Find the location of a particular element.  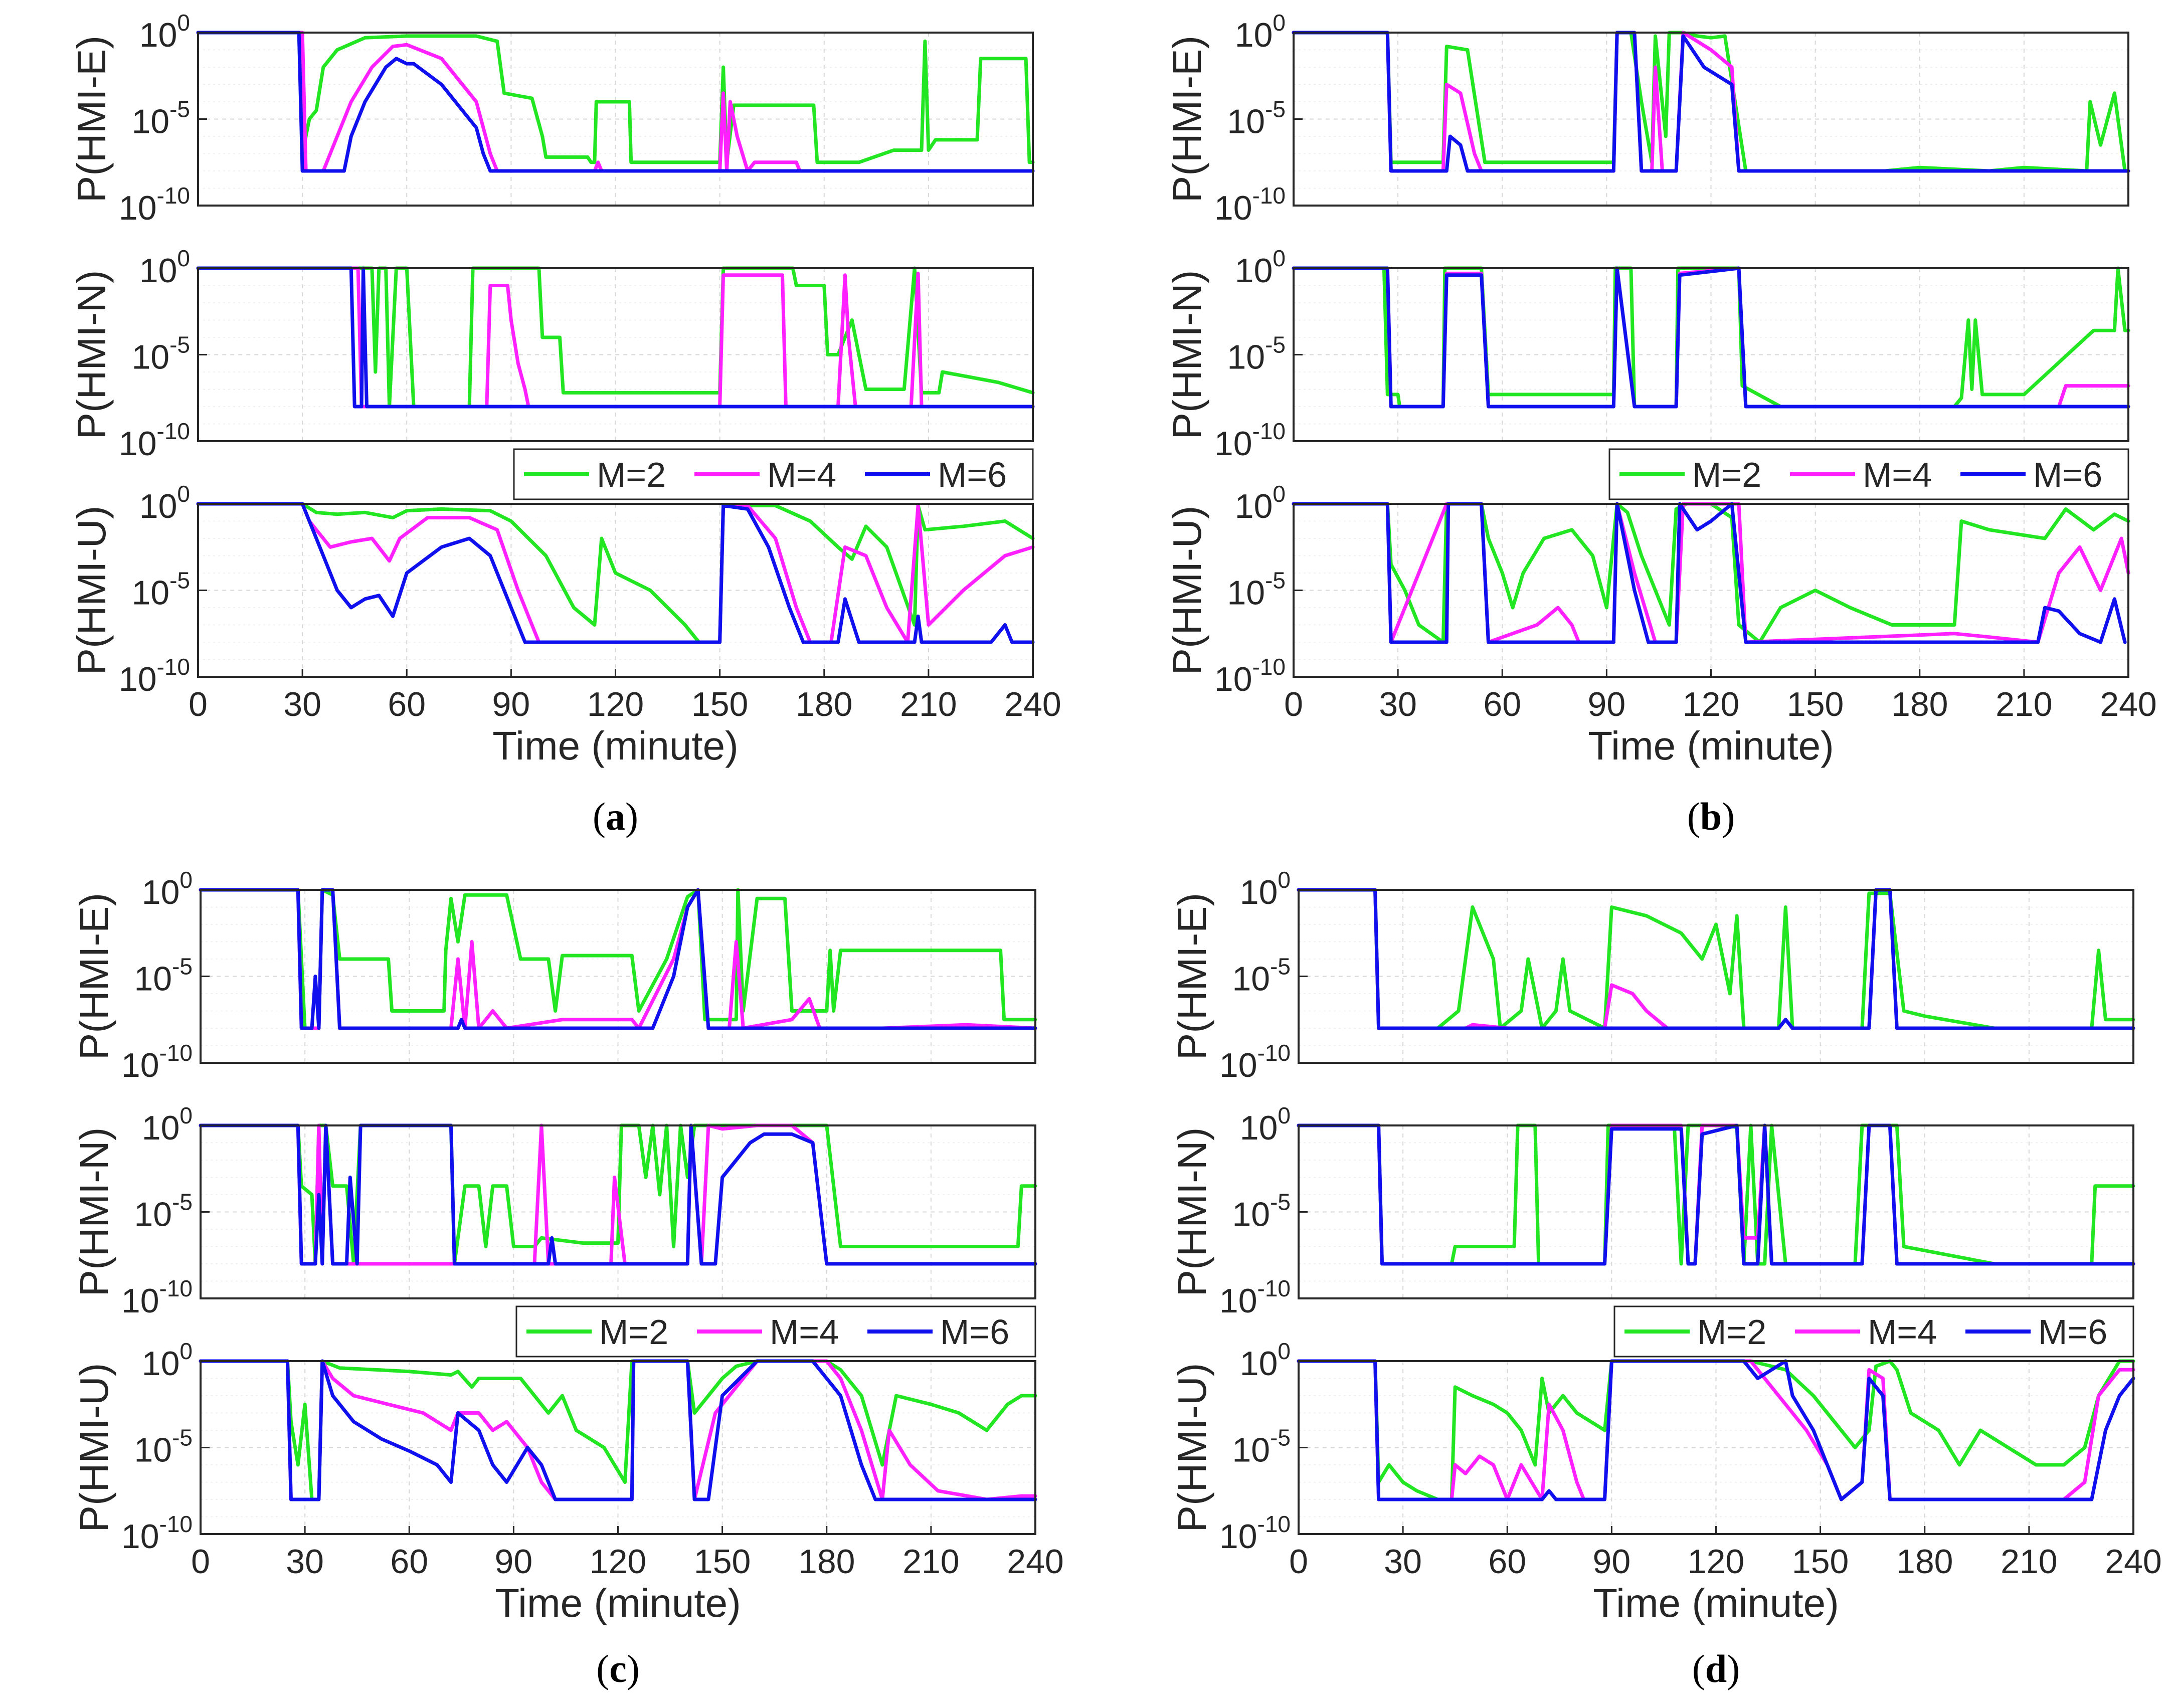

panel-caption: (a) is located at coordinates (615, 816).